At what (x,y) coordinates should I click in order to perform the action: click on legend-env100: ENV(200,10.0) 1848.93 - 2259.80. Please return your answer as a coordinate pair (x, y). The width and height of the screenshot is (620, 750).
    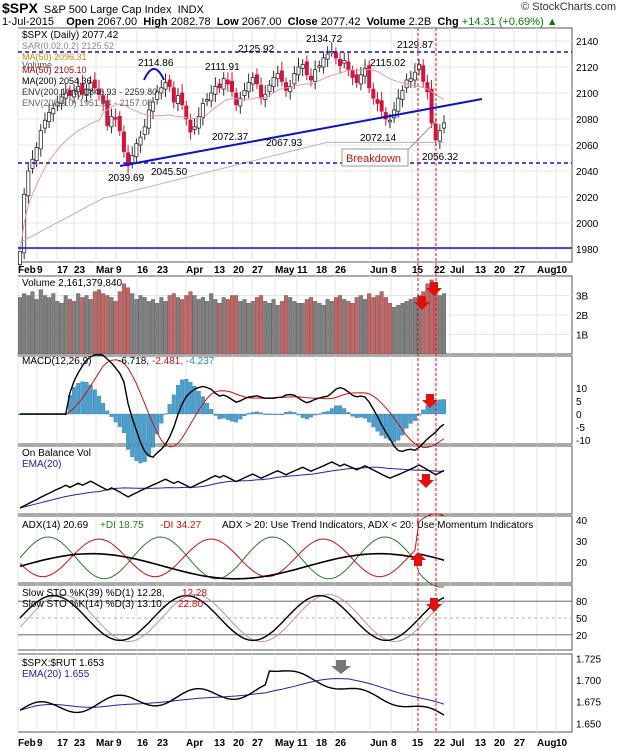
    Looking at the image, I should click on (89, 92).